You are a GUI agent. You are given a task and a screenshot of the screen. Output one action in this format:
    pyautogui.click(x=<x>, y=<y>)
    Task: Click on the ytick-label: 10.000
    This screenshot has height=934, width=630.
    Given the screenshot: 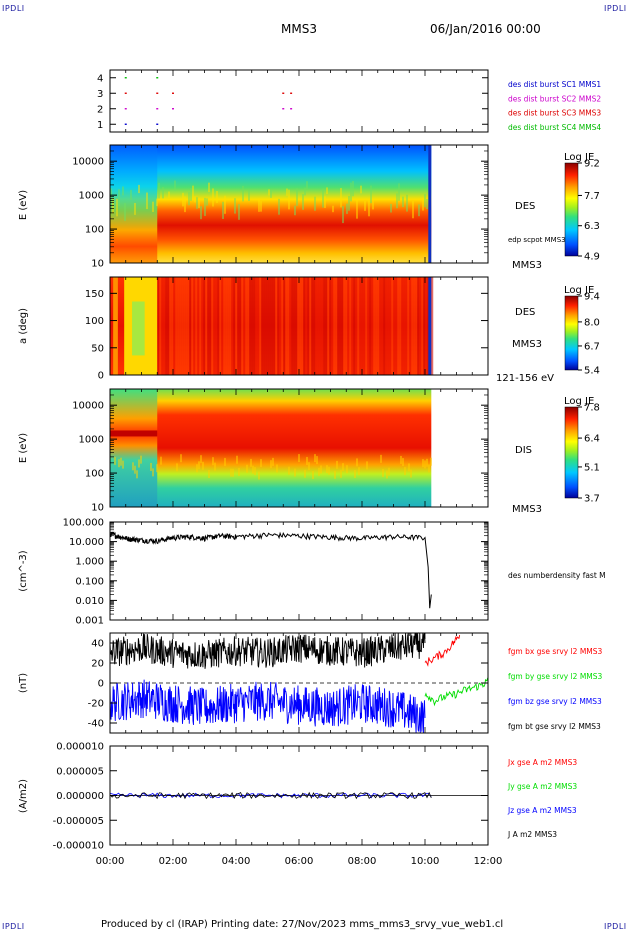 What is the action you would take?
    pyautogui.click(x=86, y=542)
    